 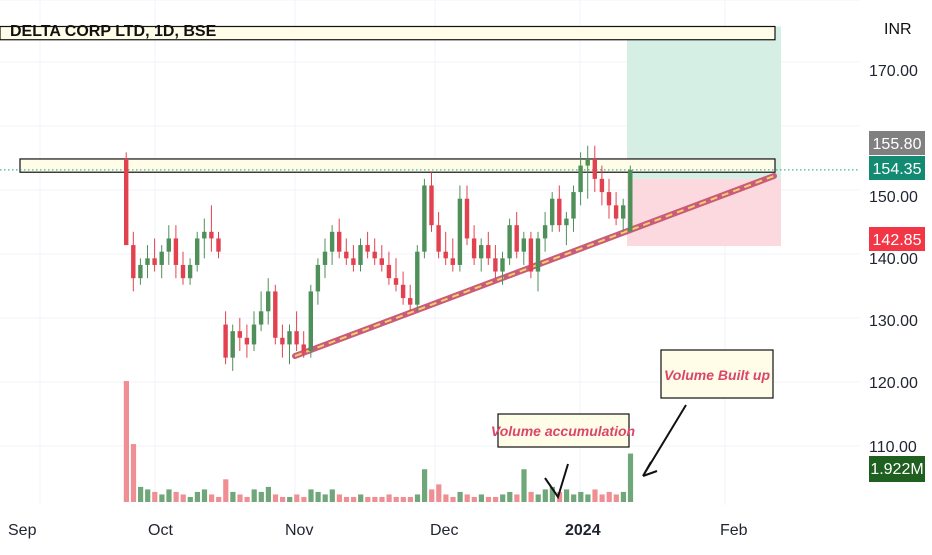 I want to click on price-tick-label: 130.00, so click(x=893, y=321).